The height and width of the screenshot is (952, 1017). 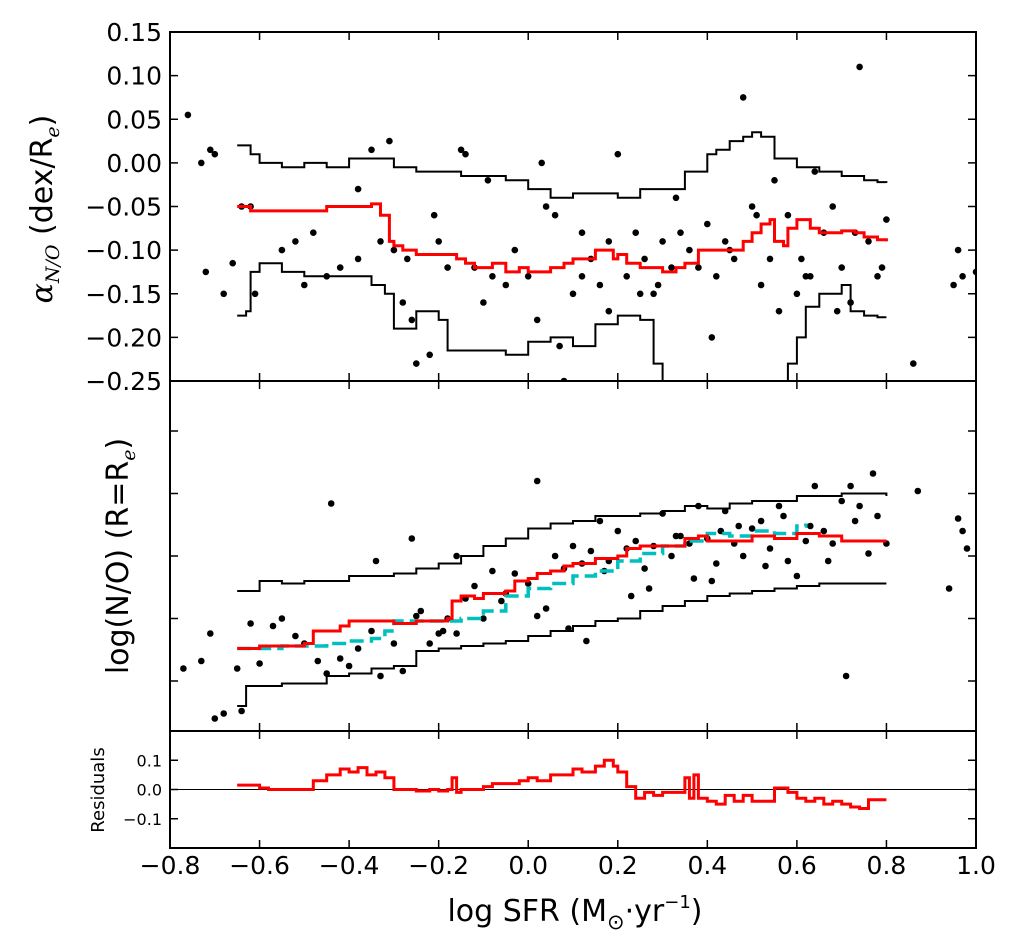 What do you see at coordinates (123, 381) in the screenshot?
I see `y-tick-label: −0.25` at bounding box center [123, 381].